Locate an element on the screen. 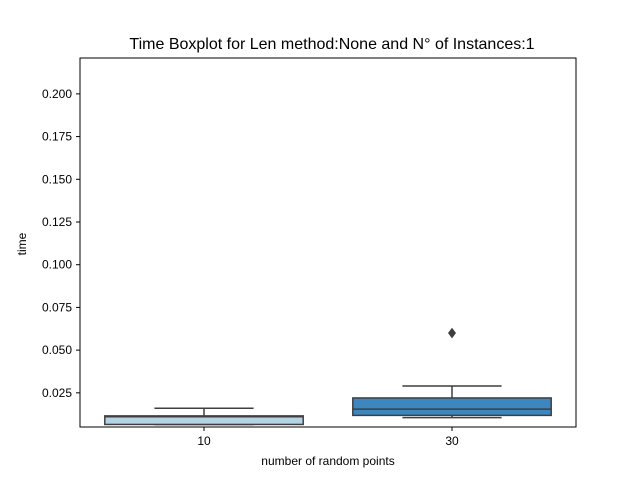  y-axis-label: time is located at coordinates (22, 243).